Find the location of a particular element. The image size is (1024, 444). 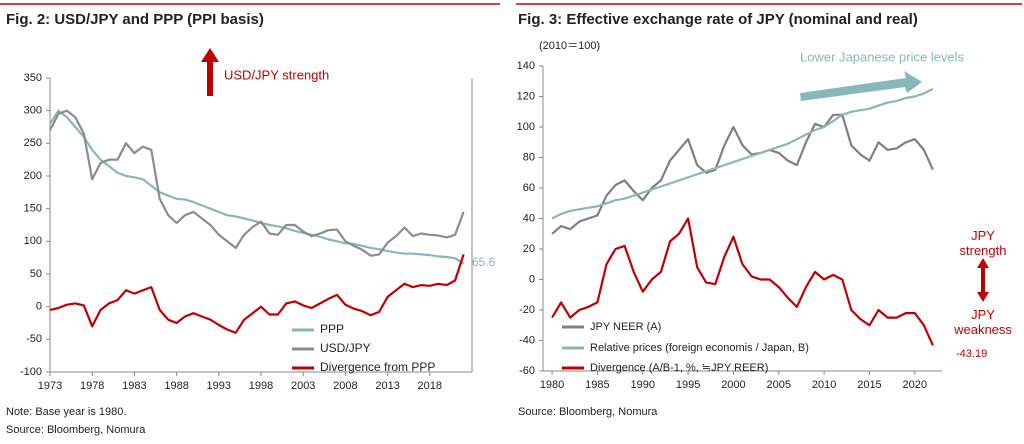

subtitle: (2010＝100) is located at coordinates (569, 46).